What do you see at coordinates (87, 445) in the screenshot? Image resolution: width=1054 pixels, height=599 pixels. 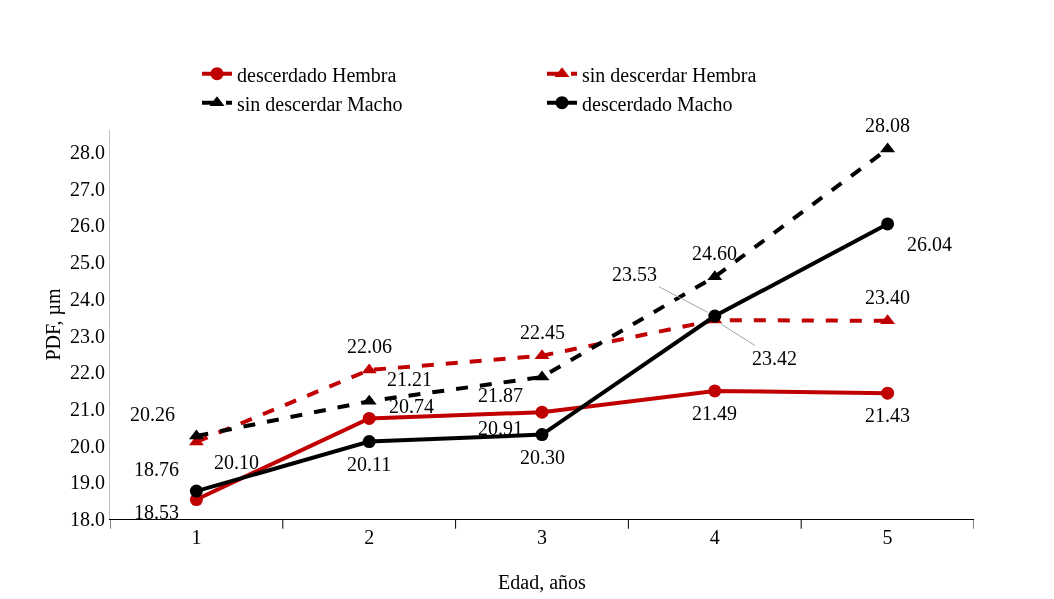 I see `y-tick-label: 20.0` at bounding box center [87, 445].